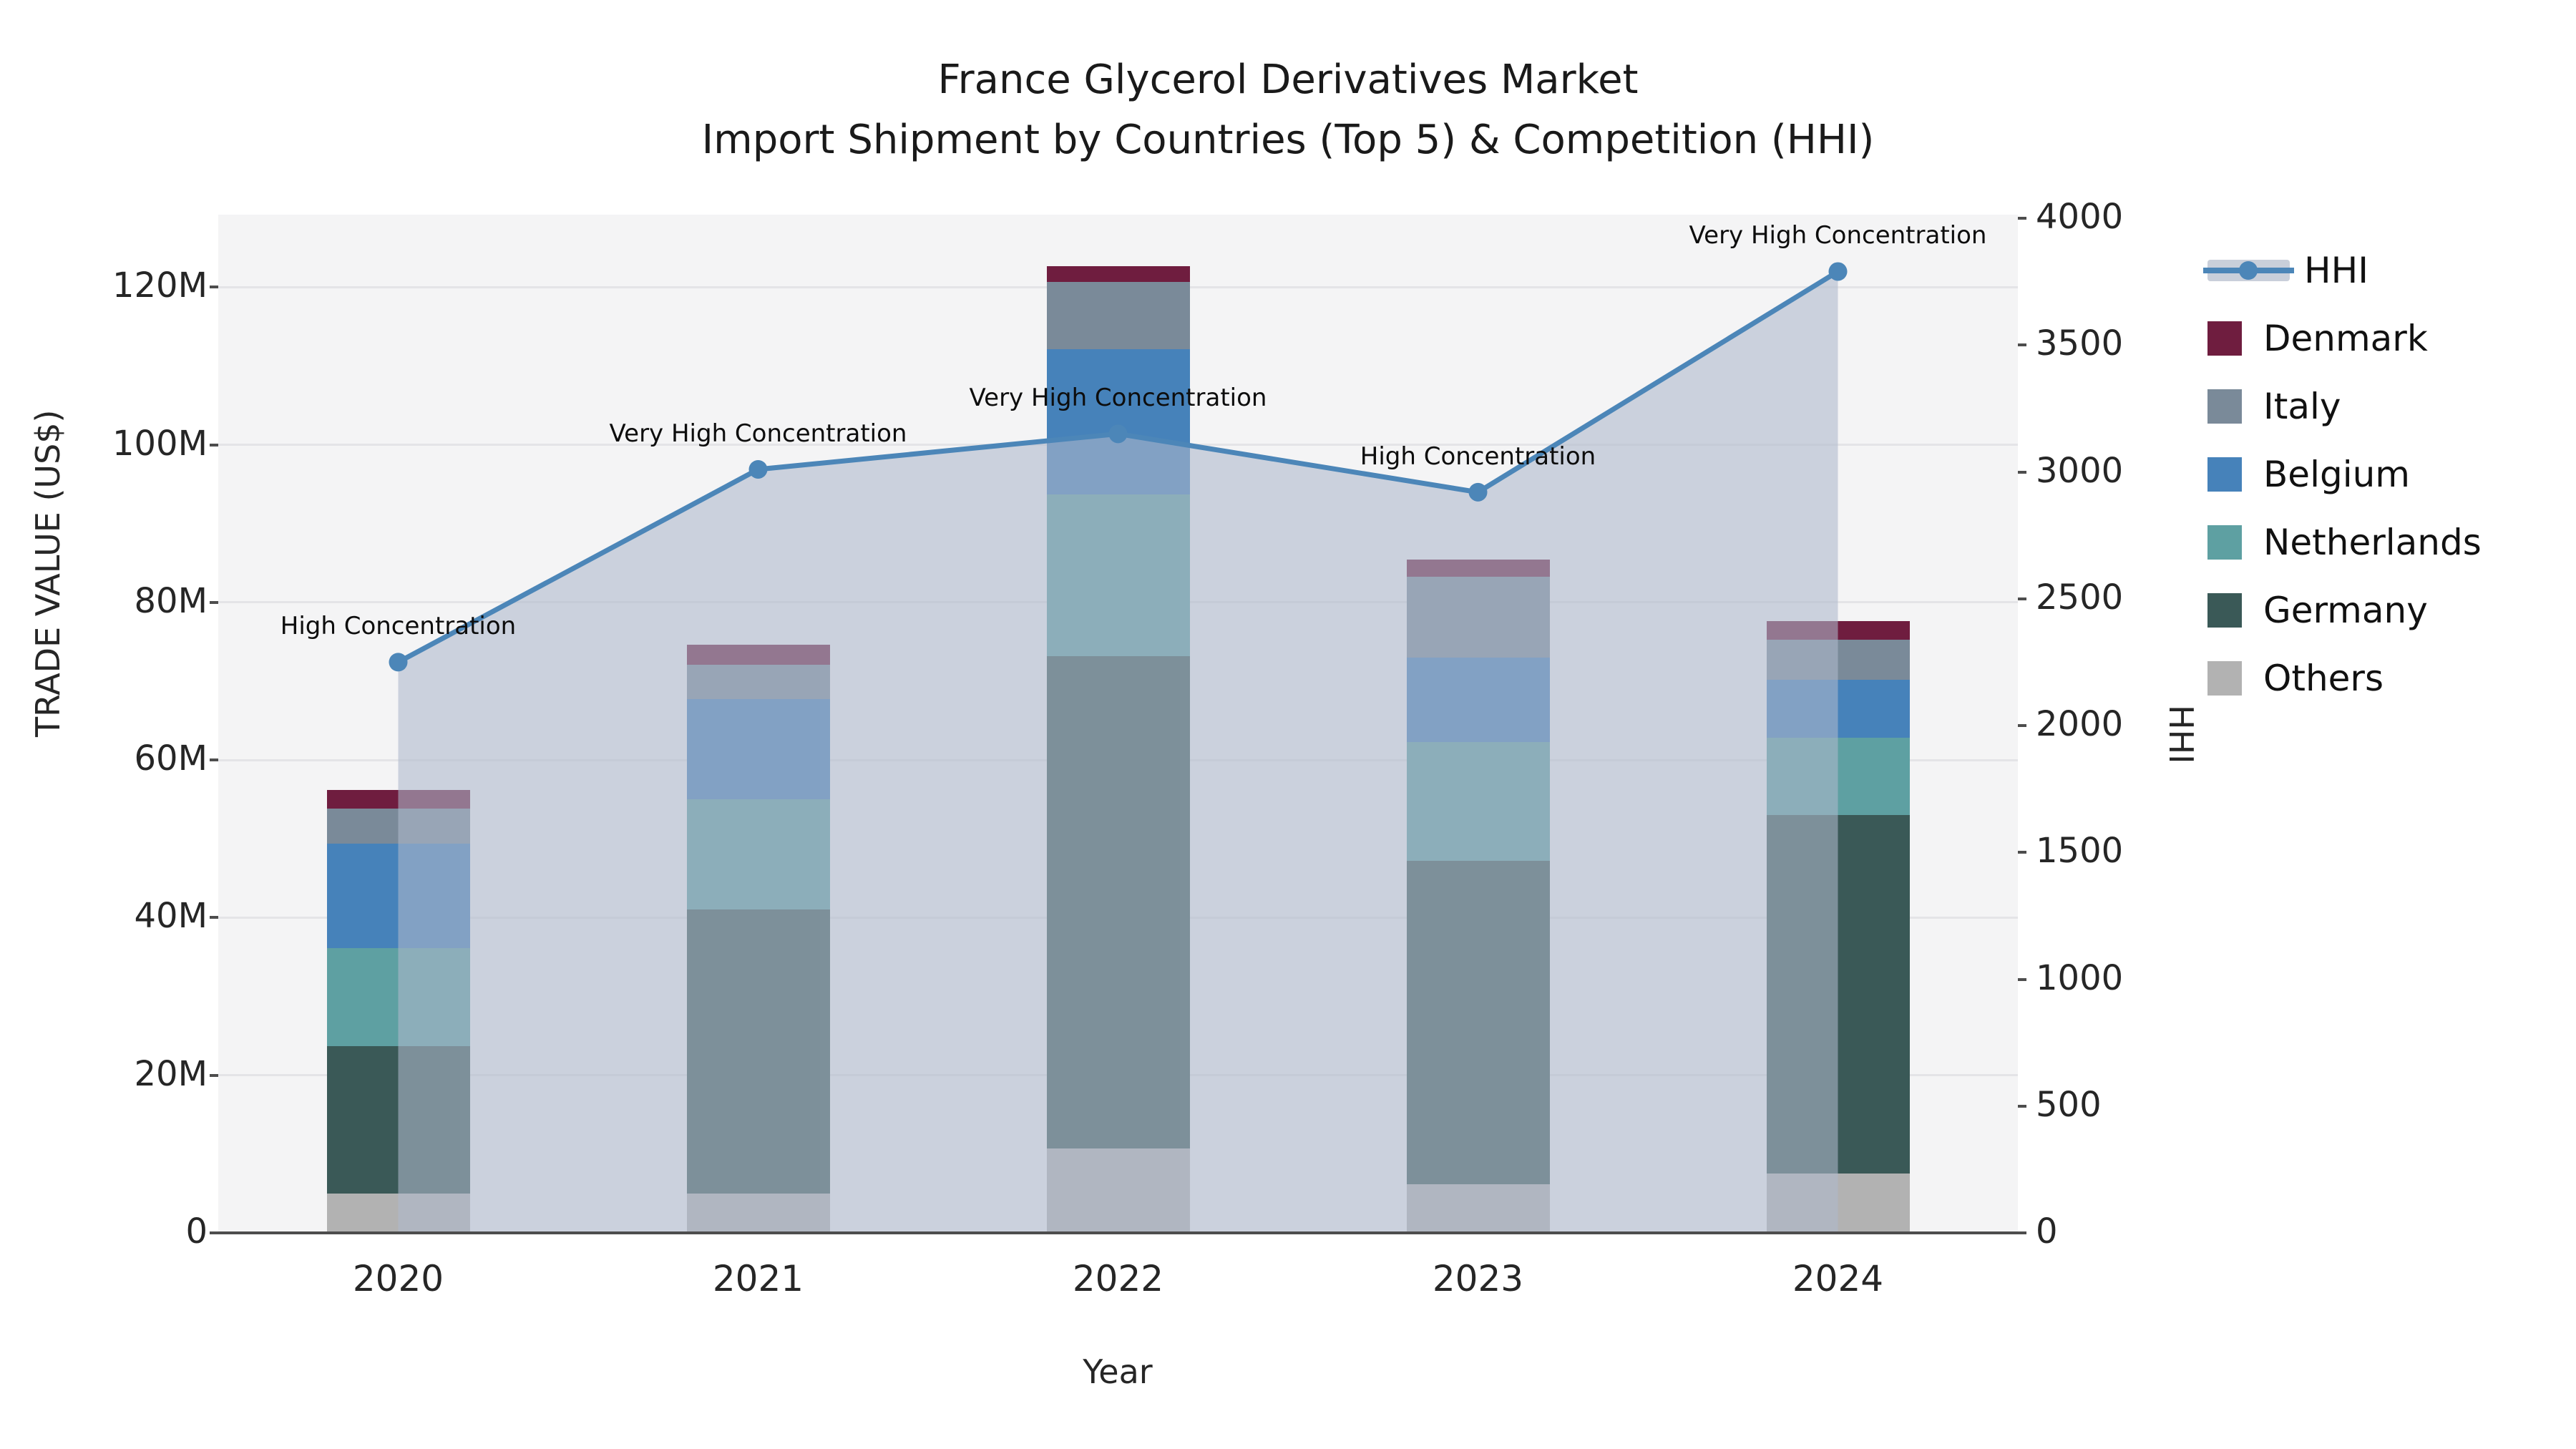 The height and width of the screenshot is (1449, 2576). What do you see at coordinates (2080, 597) in the screenshot?
I see `y-right-tick-2500: 2500` at bounding box center [2080, 597].